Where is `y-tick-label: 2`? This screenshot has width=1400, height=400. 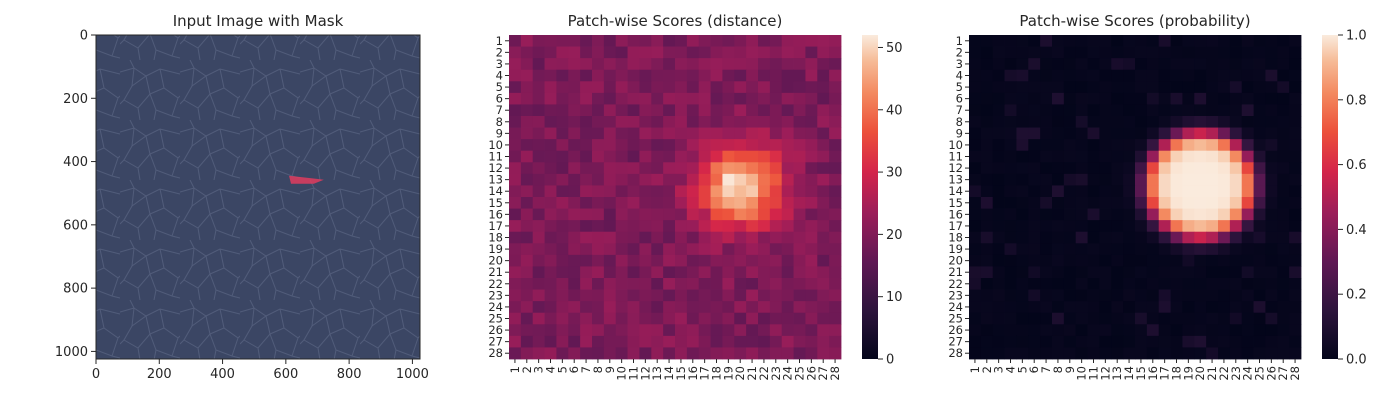 y-tick-label: 2 is located at coordinates (499, 52).